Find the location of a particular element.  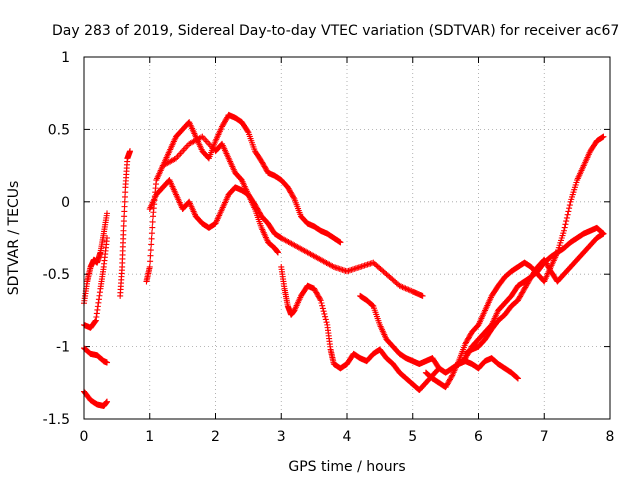

x-tick-label: 8 is located at coordinates (610, 437).